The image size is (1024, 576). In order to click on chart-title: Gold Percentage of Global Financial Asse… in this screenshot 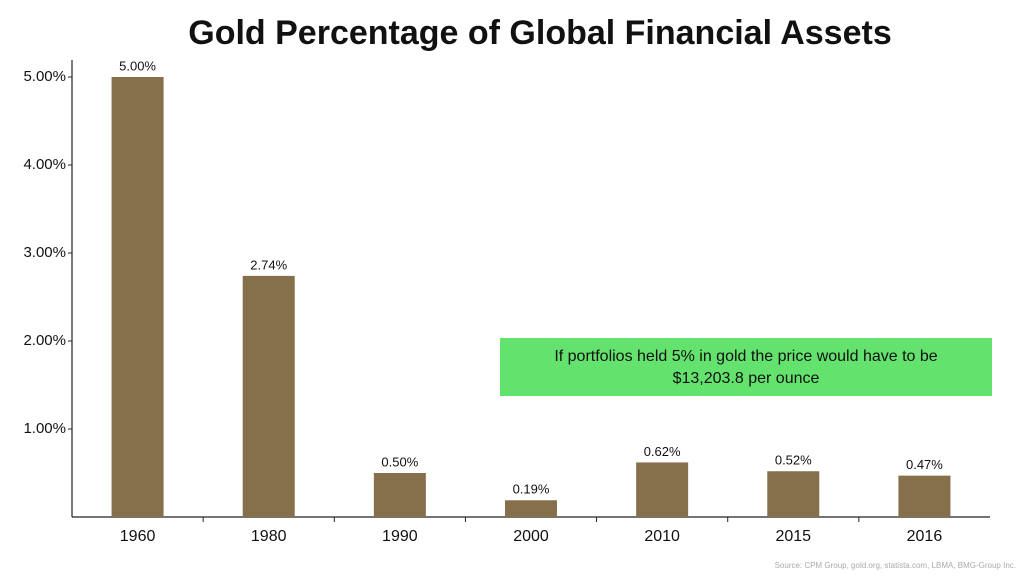, I will do `click(539, 33)`.